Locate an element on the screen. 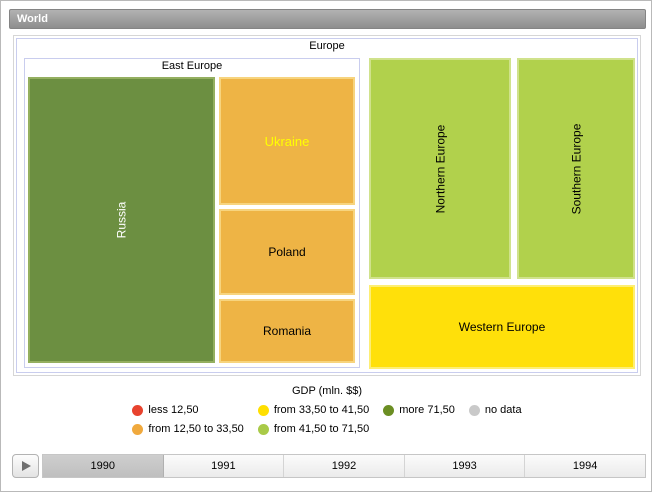 This screenshot has width=652, height=492. legend-item-label: from 33,50 to 41,50 is located at coordinates (321, 410).